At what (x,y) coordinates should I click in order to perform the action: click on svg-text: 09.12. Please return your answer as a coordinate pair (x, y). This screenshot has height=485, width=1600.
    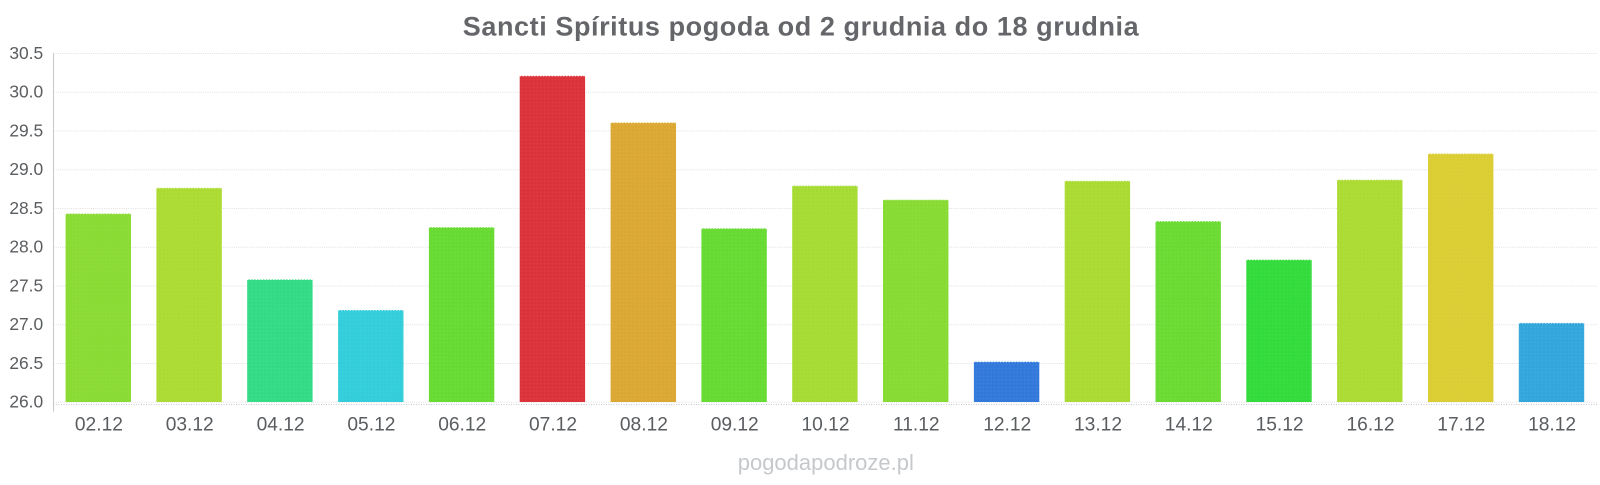
    Looking at the image, I should click on (735, 425).